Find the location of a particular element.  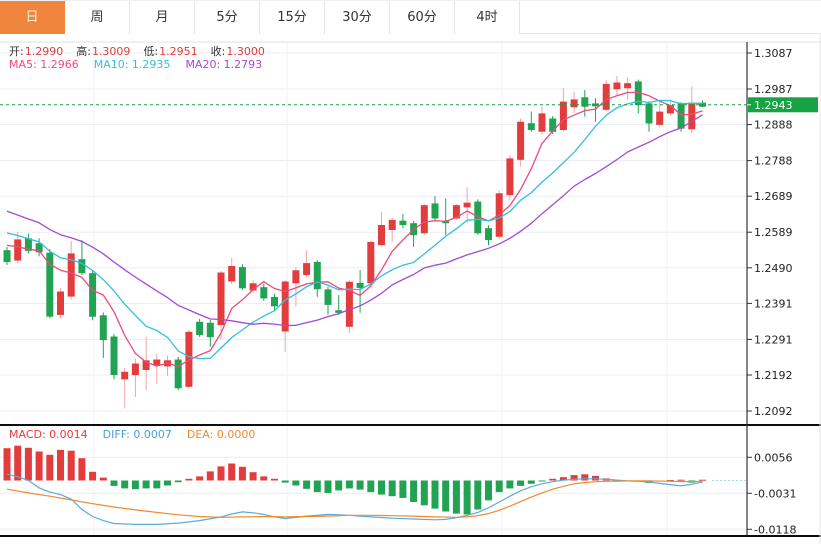

tab-timeframe-0: 日 is located at coordinates (32, 17).